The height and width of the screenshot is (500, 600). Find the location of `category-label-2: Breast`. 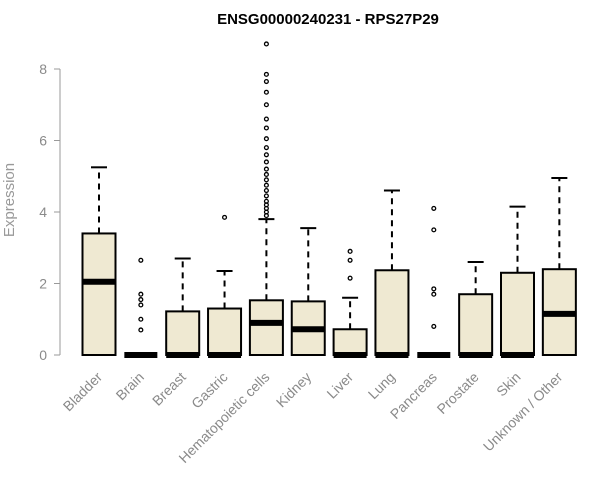

category-label-2: Breast is located at coordinates (169, 389).